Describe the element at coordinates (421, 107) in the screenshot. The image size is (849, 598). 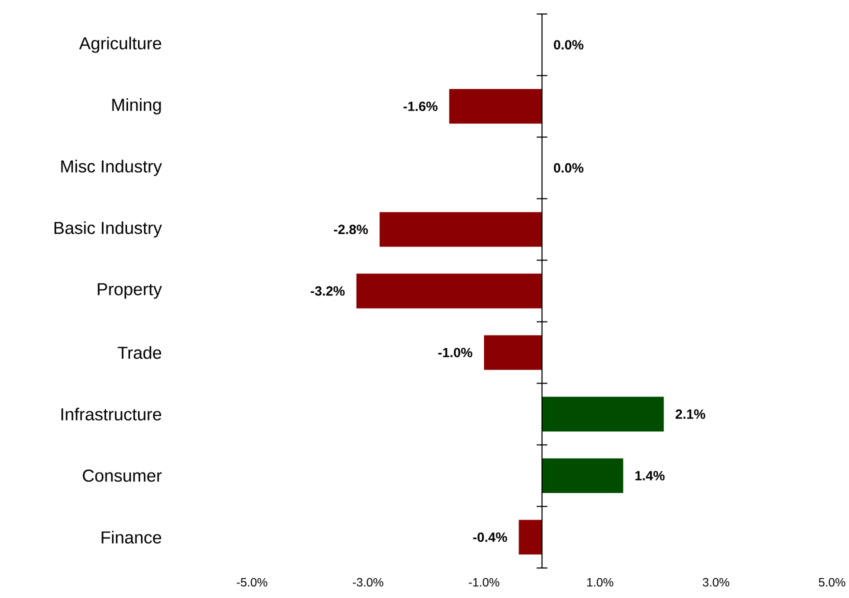
I see `data-label: -1.6%` at that location.